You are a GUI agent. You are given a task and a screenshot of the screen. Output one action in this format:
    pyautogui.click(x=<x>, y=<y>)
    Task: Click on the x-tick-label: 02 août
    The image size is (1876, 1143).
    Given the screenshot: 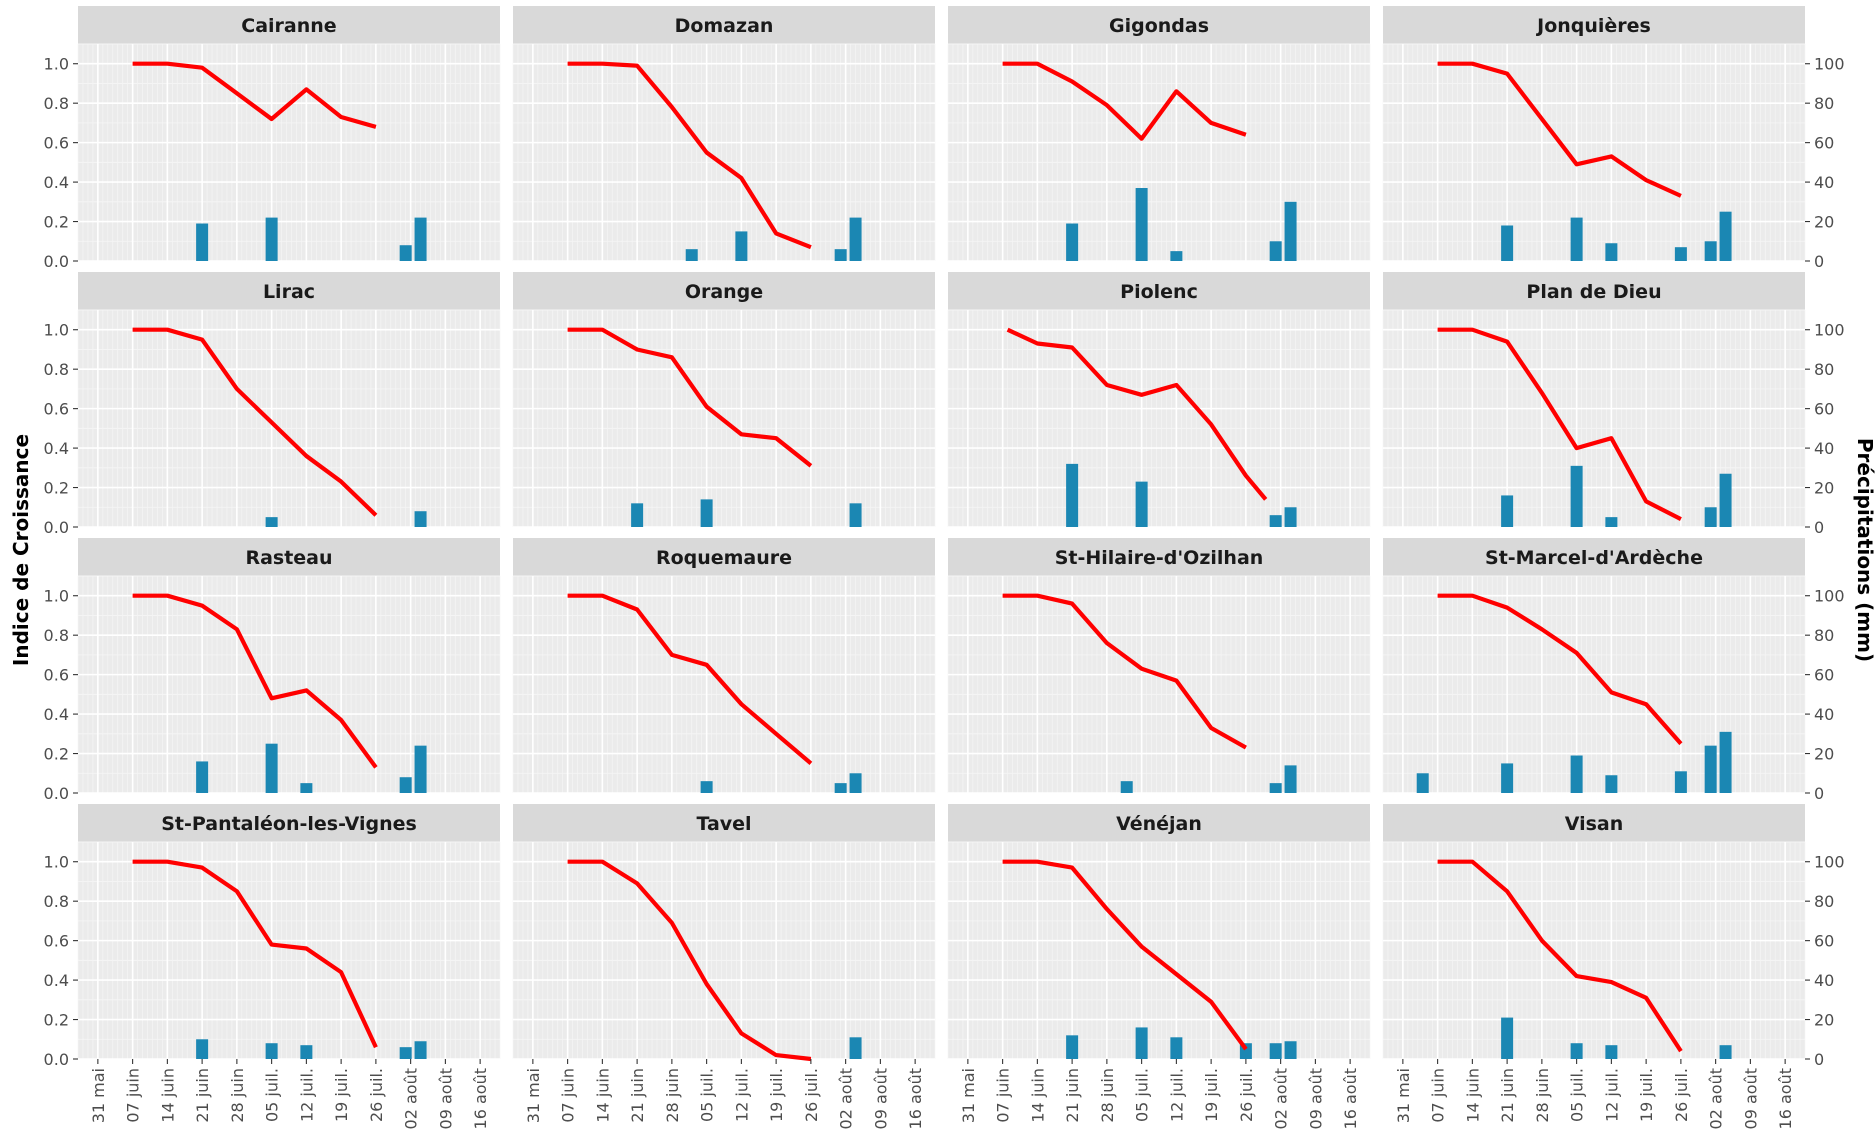 What is the action you would take?
    pyautogui.click(x=411, y=1098)
    